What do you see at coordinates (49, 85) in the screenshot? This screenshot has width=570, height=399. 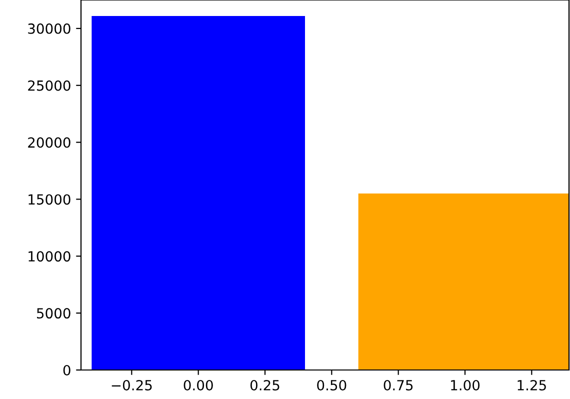 I see `y-tick-label: 25000` at bounding box center [49, 85].